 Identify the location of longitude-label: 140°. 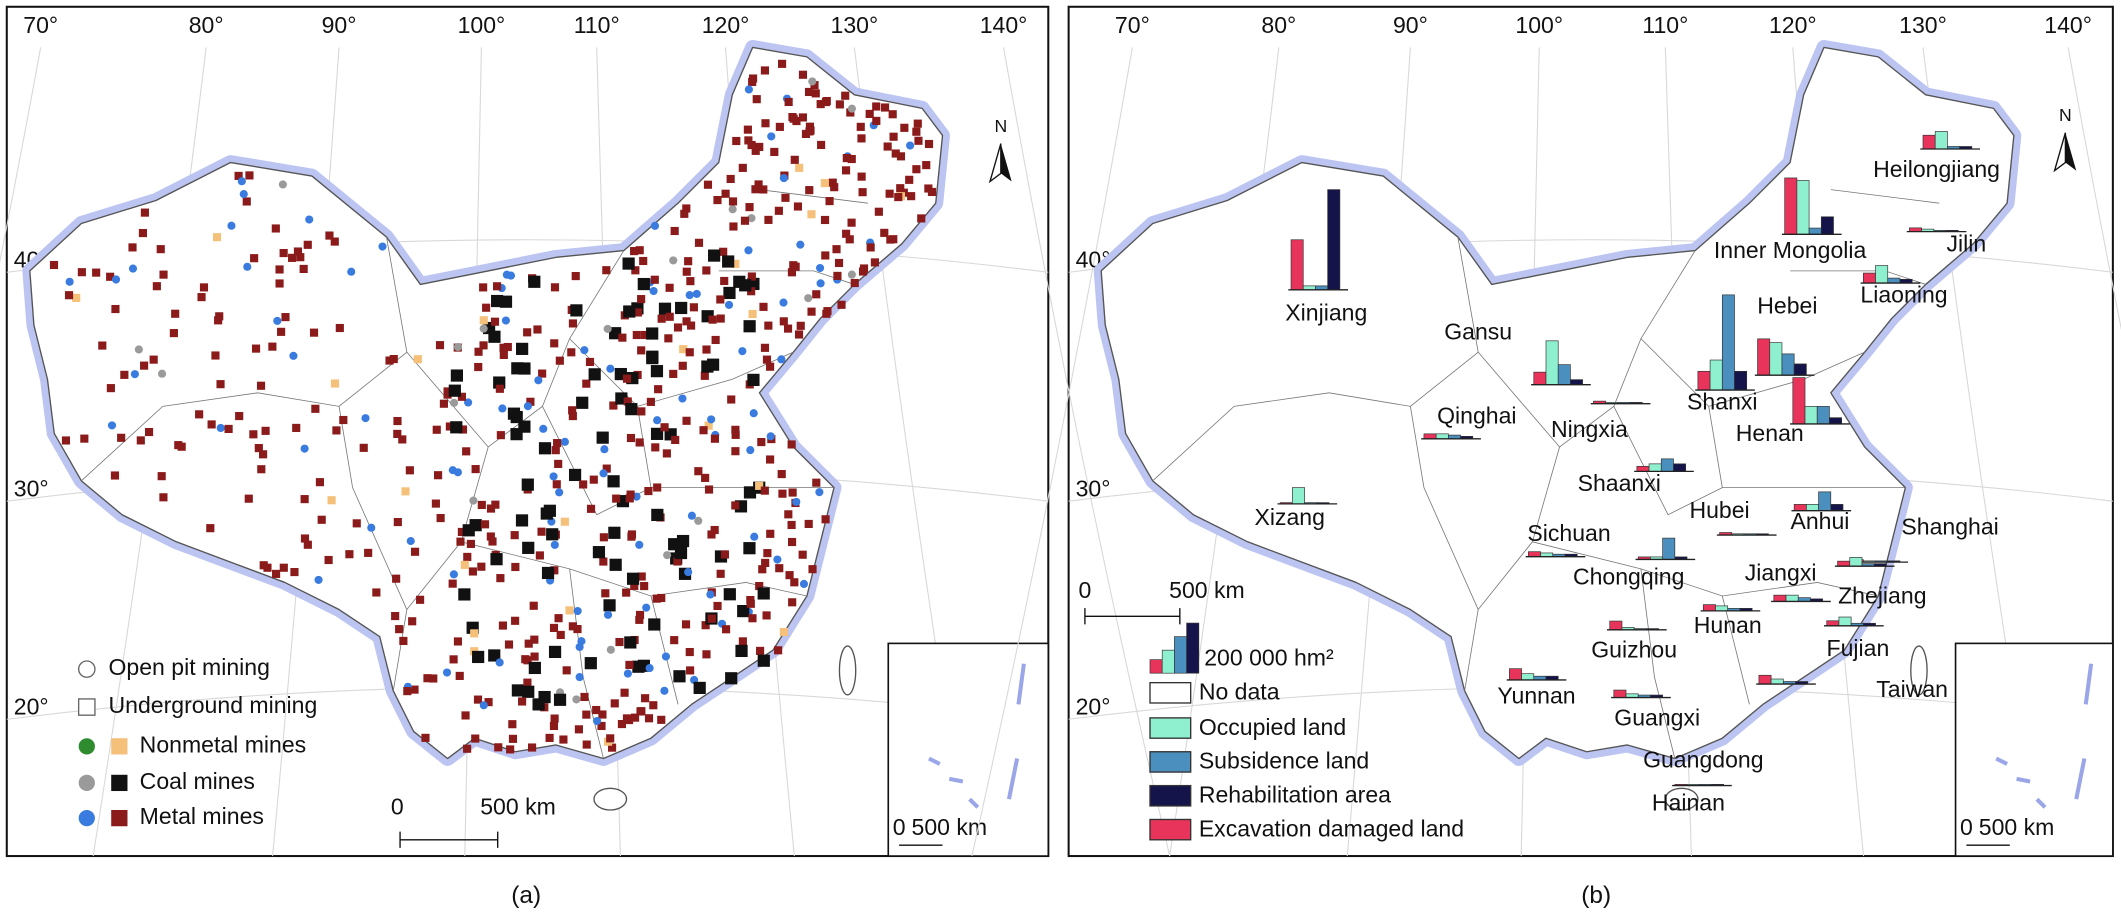
(1004, 25).